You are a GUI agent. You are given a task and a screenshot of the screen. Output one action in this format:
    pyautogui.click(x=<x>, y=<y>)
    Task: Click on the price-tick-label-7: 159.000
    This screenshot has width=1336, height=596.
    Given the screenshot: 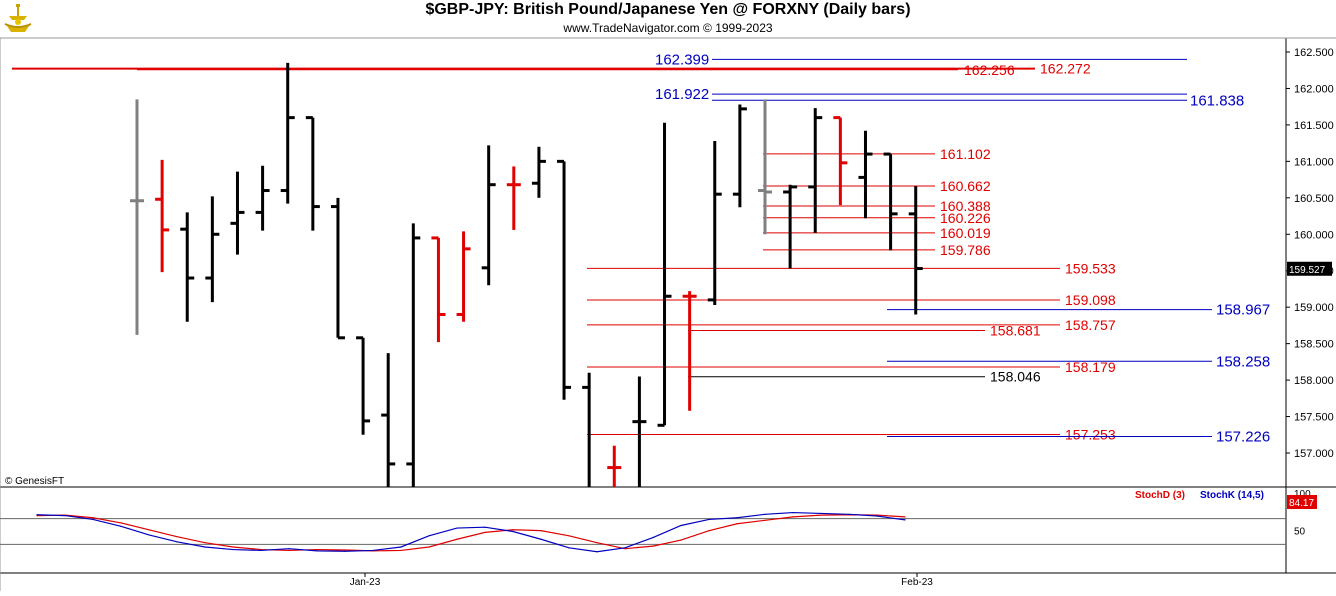 What is the action you would take?
    pyautogui.click(x=1314, y=308)
    